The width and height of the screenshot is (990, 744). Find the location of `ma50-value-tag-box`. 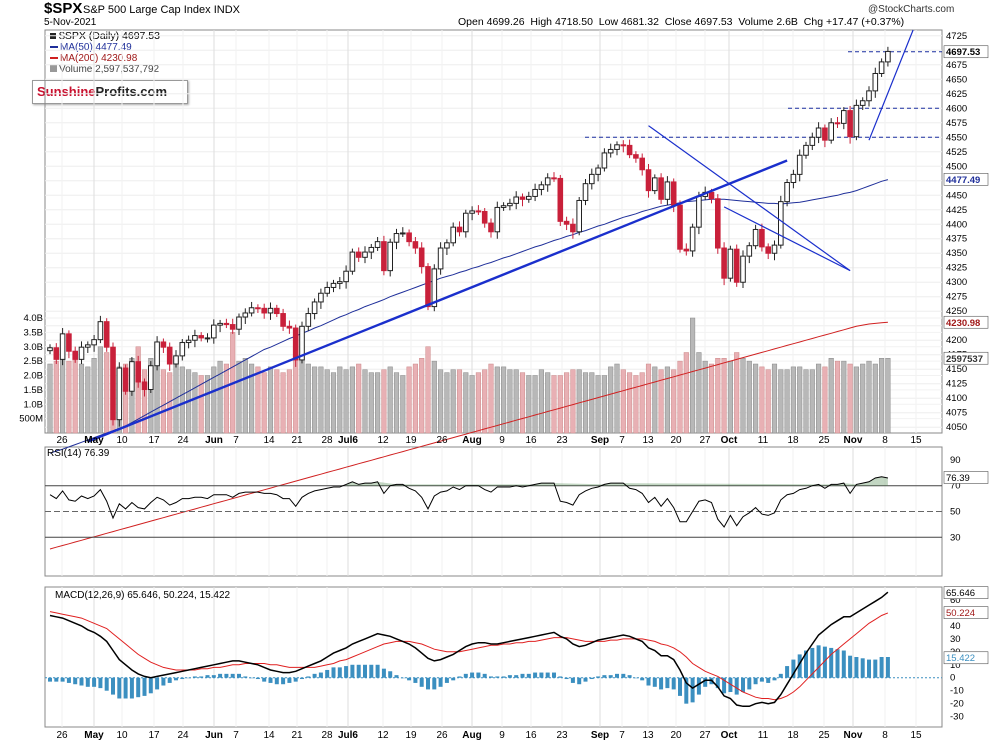

ma50-value-tag-box is located at coordinates (966, 179).